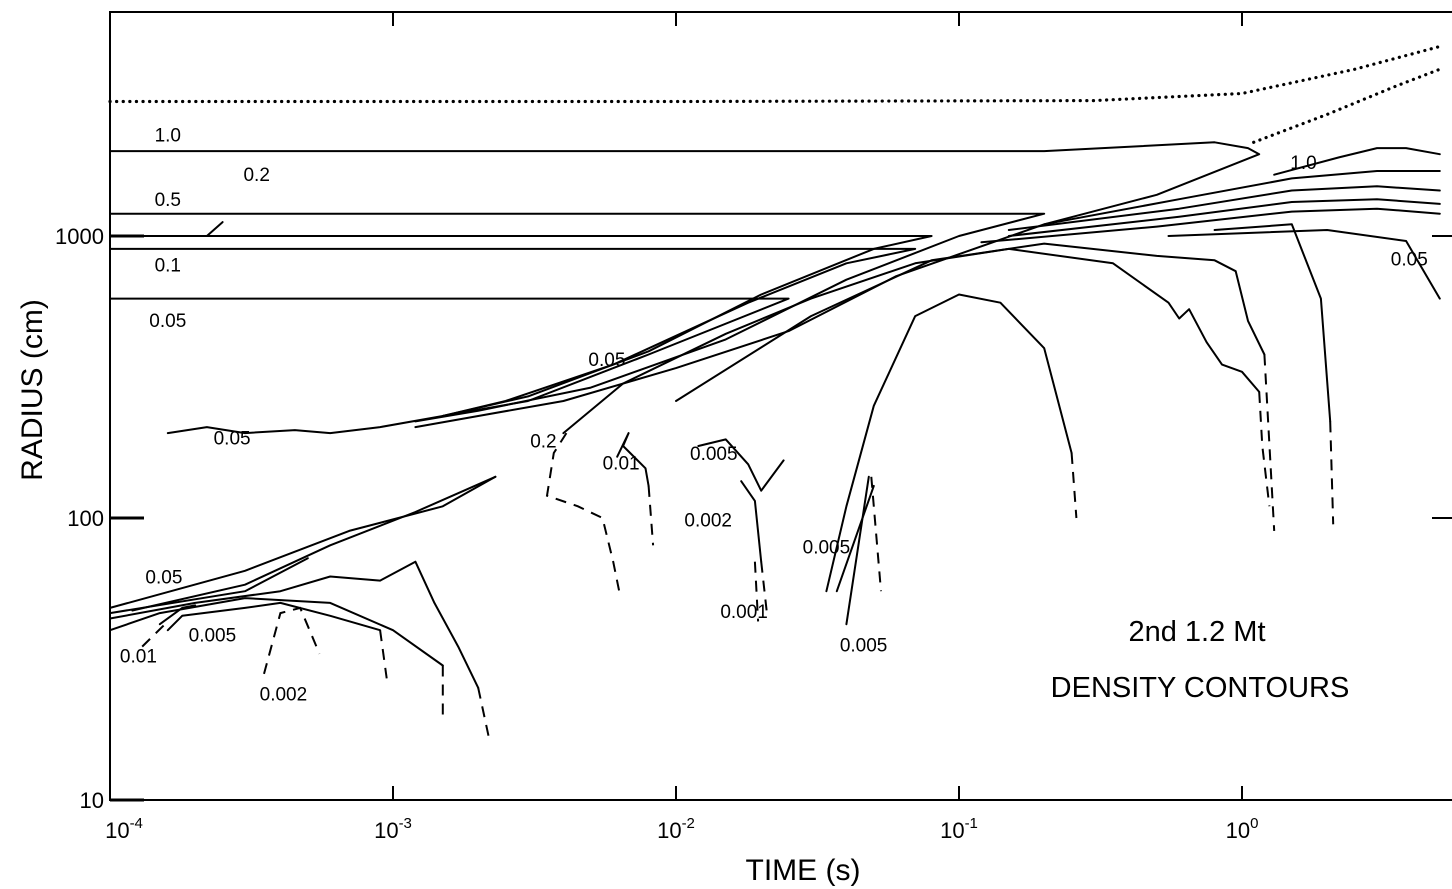 This screenshot has width=1452, height=889. Describe the element at coordinates (676, 829) in the screenshot. I see `x-tick-label-2: 10⁻²` at that location.